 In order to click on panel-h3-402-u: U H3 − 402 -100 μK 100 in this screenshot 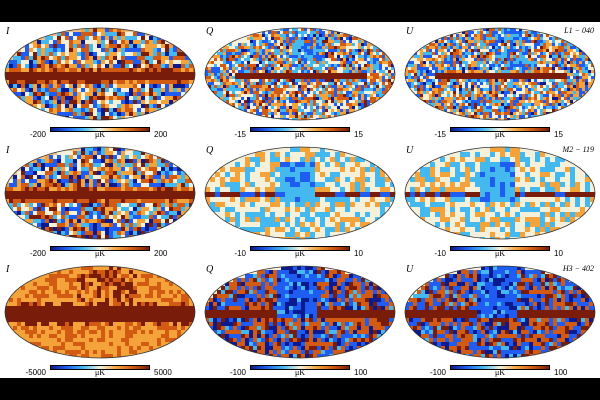, I will do `click(500, 319)`.